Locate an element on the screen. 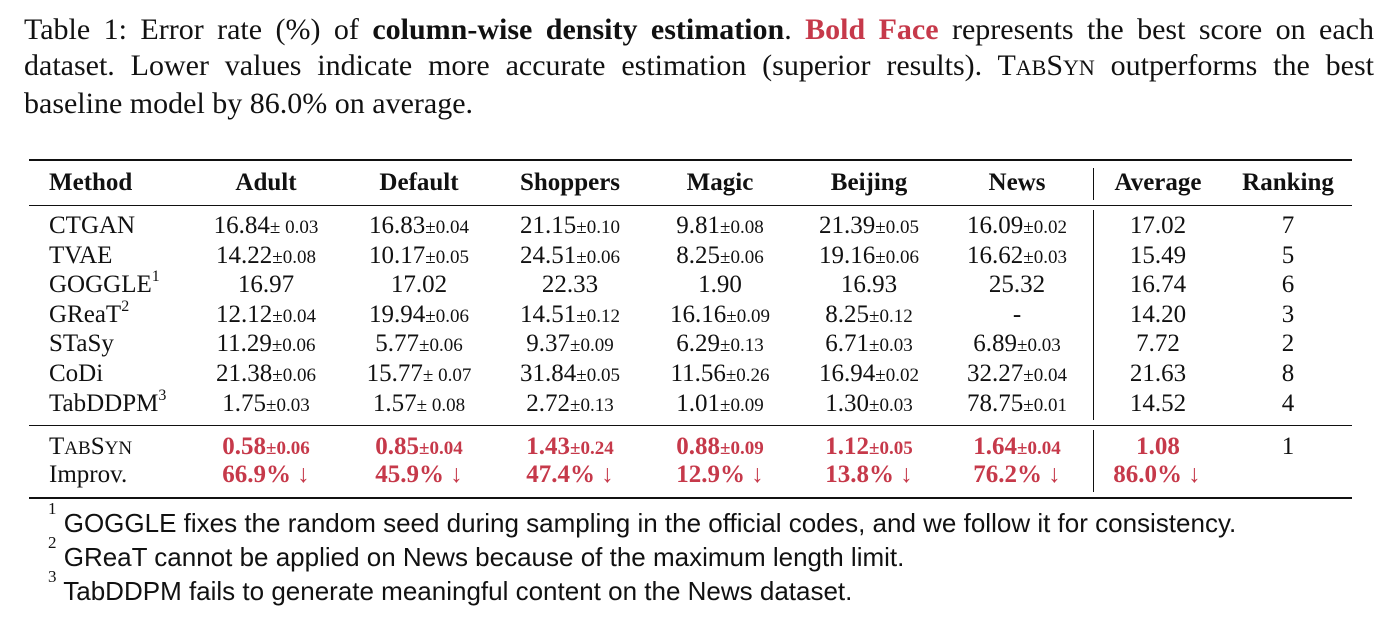 The width and height of the screenshot is (1400, 622). cell-value: 19.16 is located at coordinates (847, 255).